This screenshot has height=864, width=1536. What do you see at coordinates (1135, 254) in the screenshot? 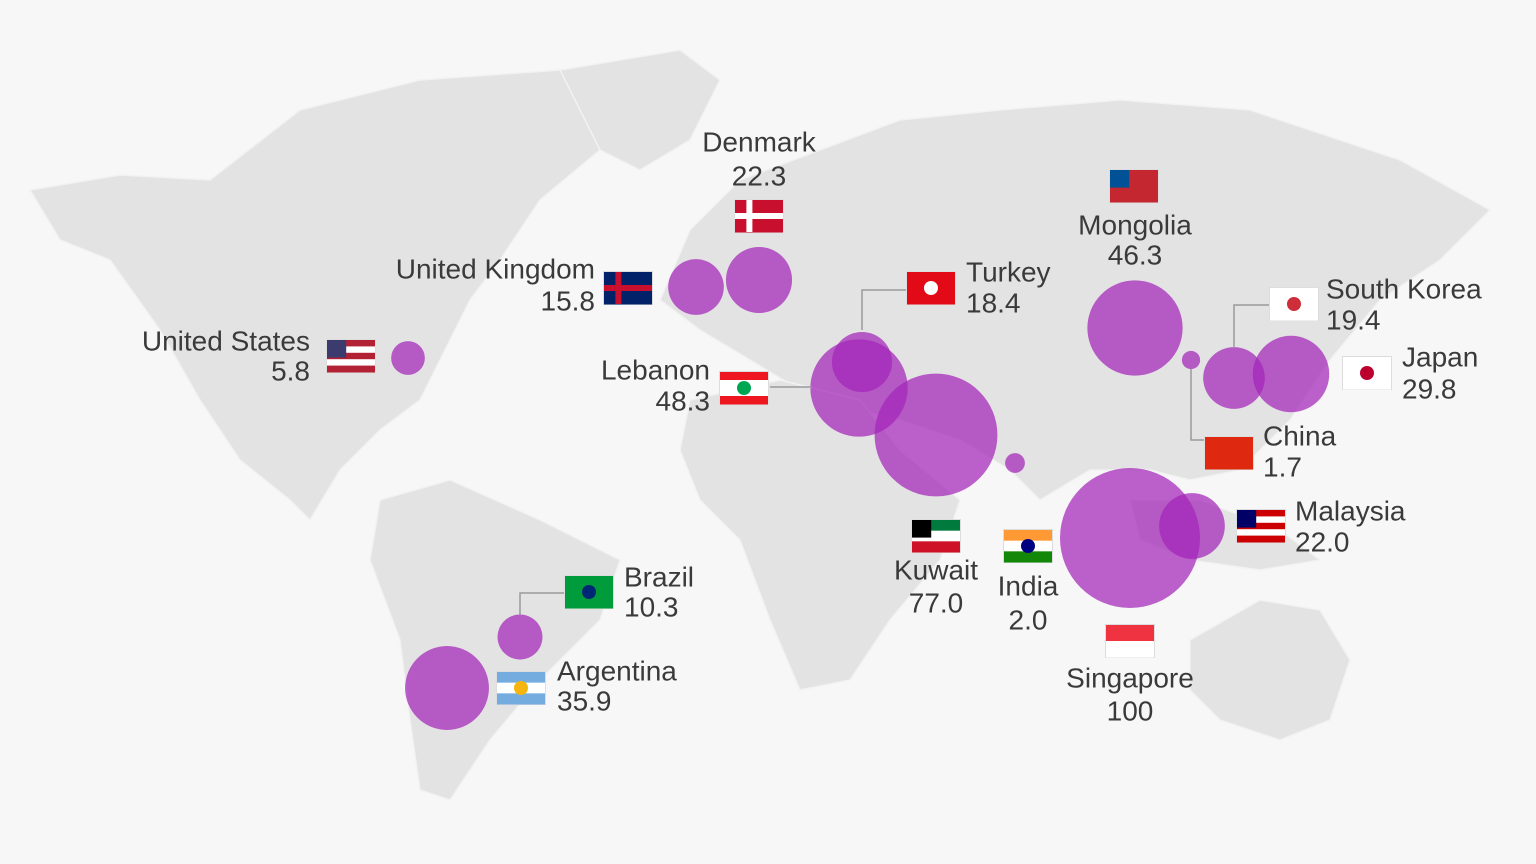
I see `value-label: 46.3` at bounding box center [1135, 254].